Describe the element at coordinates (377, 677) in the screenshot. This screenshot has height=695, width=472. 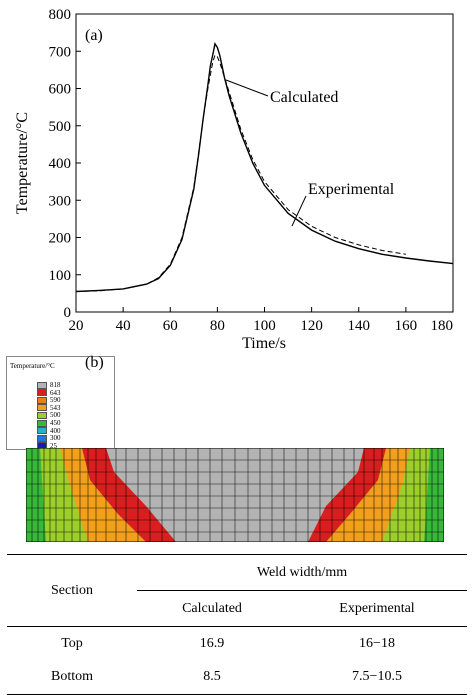
I see `row-experimental: 7.5−10.5` at that location.